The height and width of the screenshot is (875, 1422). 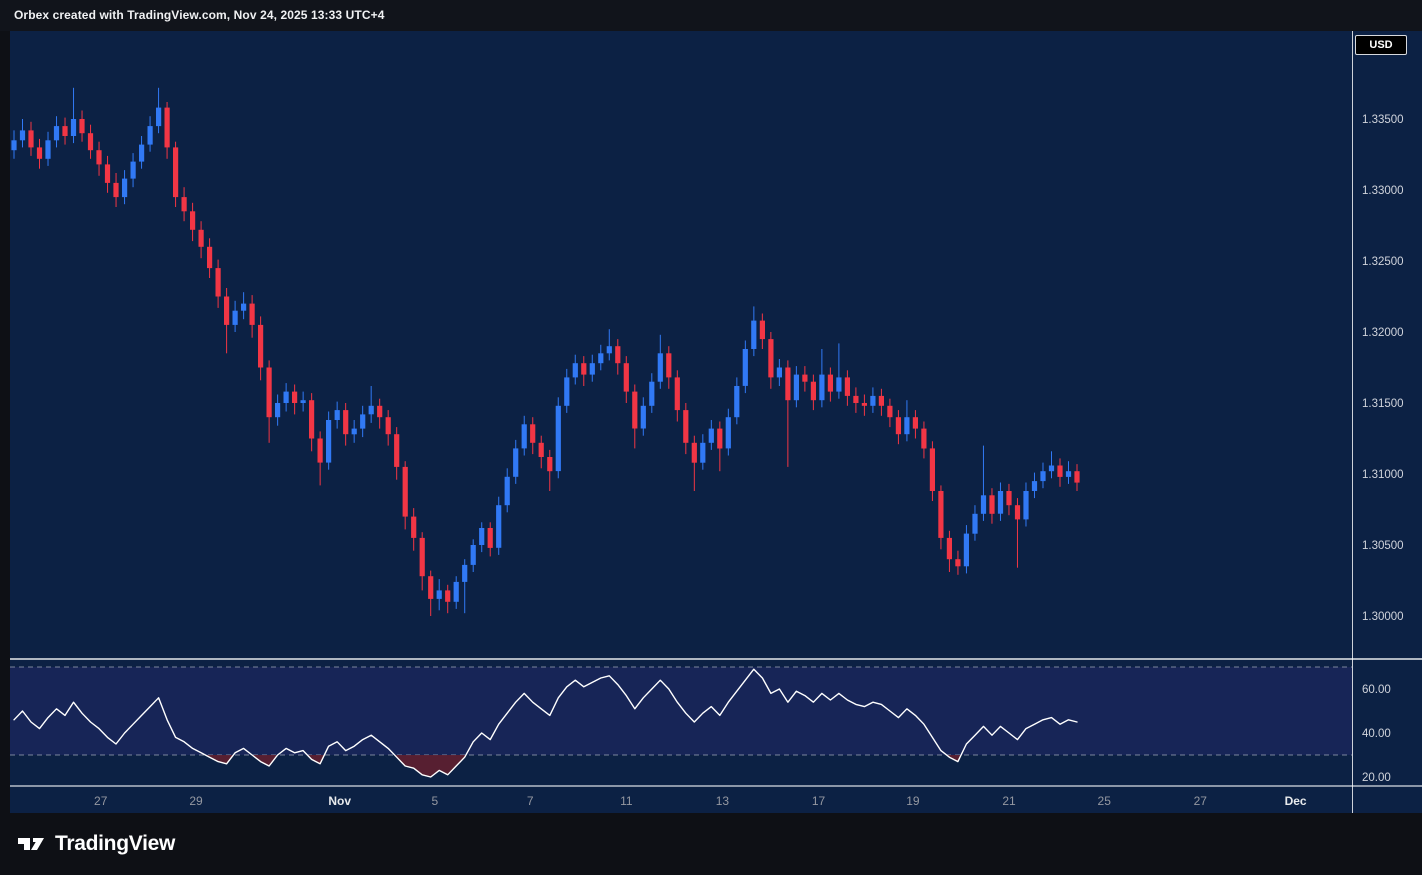 What do you see at coordinates (530, 801) in the screenshot?
I see `time-tick-label: 7` at bounding box center [530, 801].